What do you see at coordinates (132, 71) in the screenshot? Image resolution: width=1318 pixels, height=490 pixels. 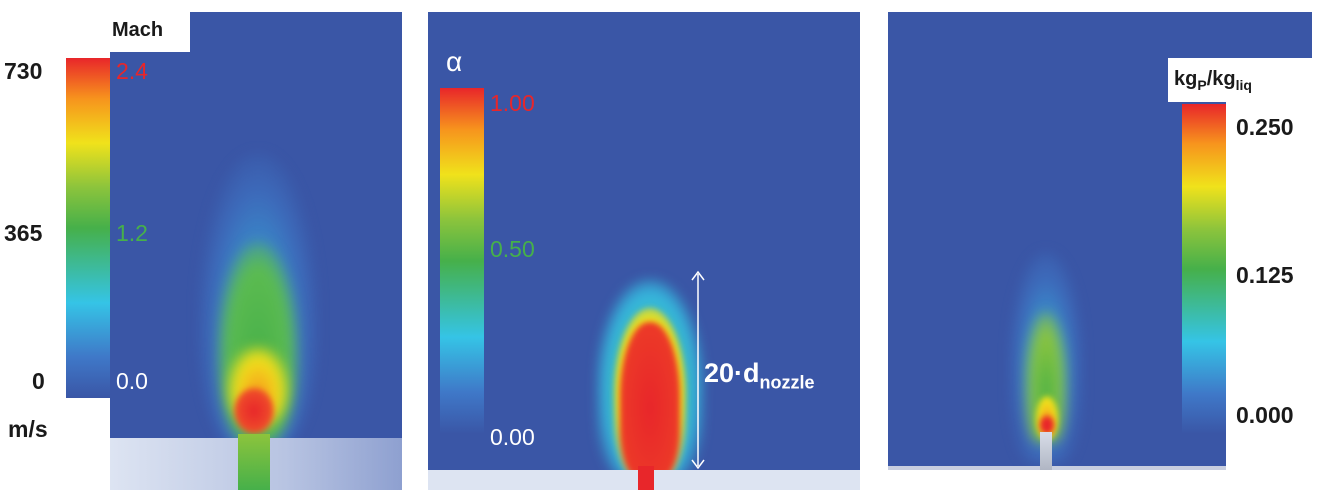 I see `tick-mach-max: 2.4` at bounding box center [132, 71].